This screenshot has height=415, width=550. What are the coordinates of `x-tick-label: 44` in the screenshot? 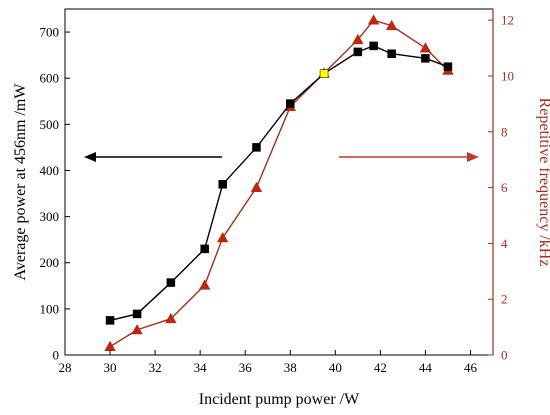 It's located at (426, 367).